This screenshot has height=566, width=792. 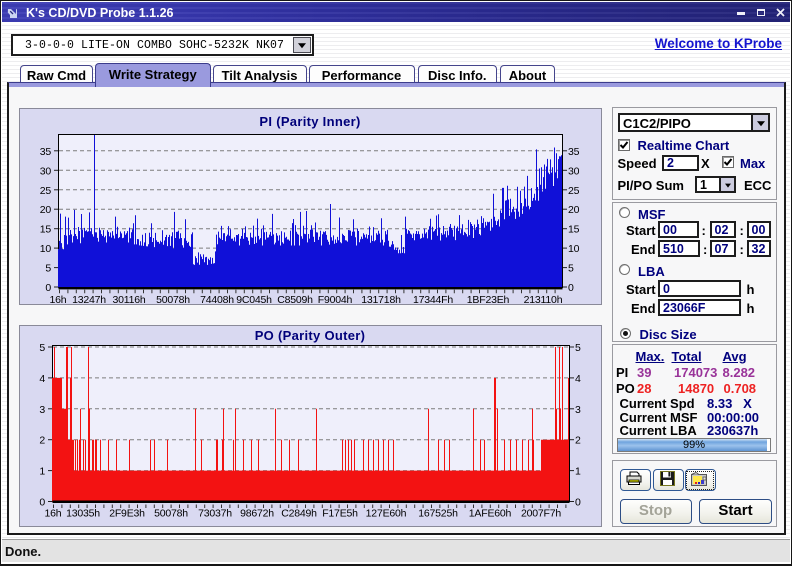 I want to click on svg-text: 167525h, so click(x=438, y=514).